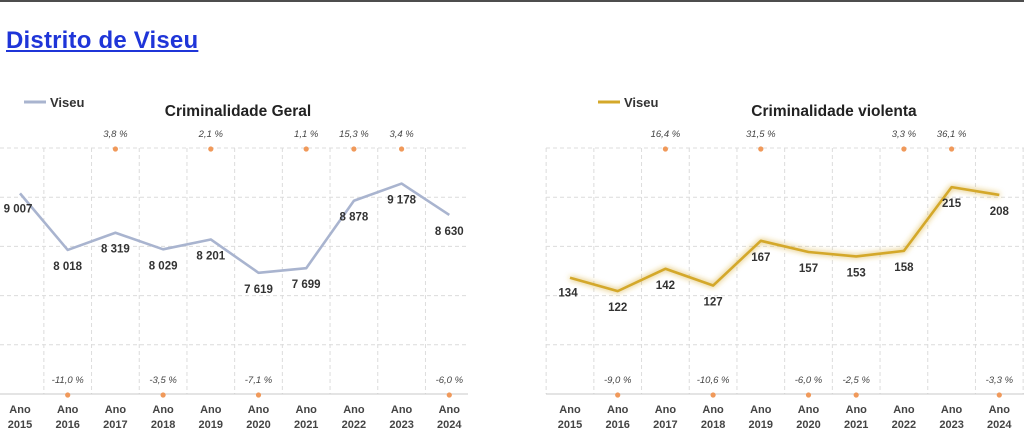 The height and width of the screenshot is (445, 1024). I want to click on top-border, so click(512, 1).